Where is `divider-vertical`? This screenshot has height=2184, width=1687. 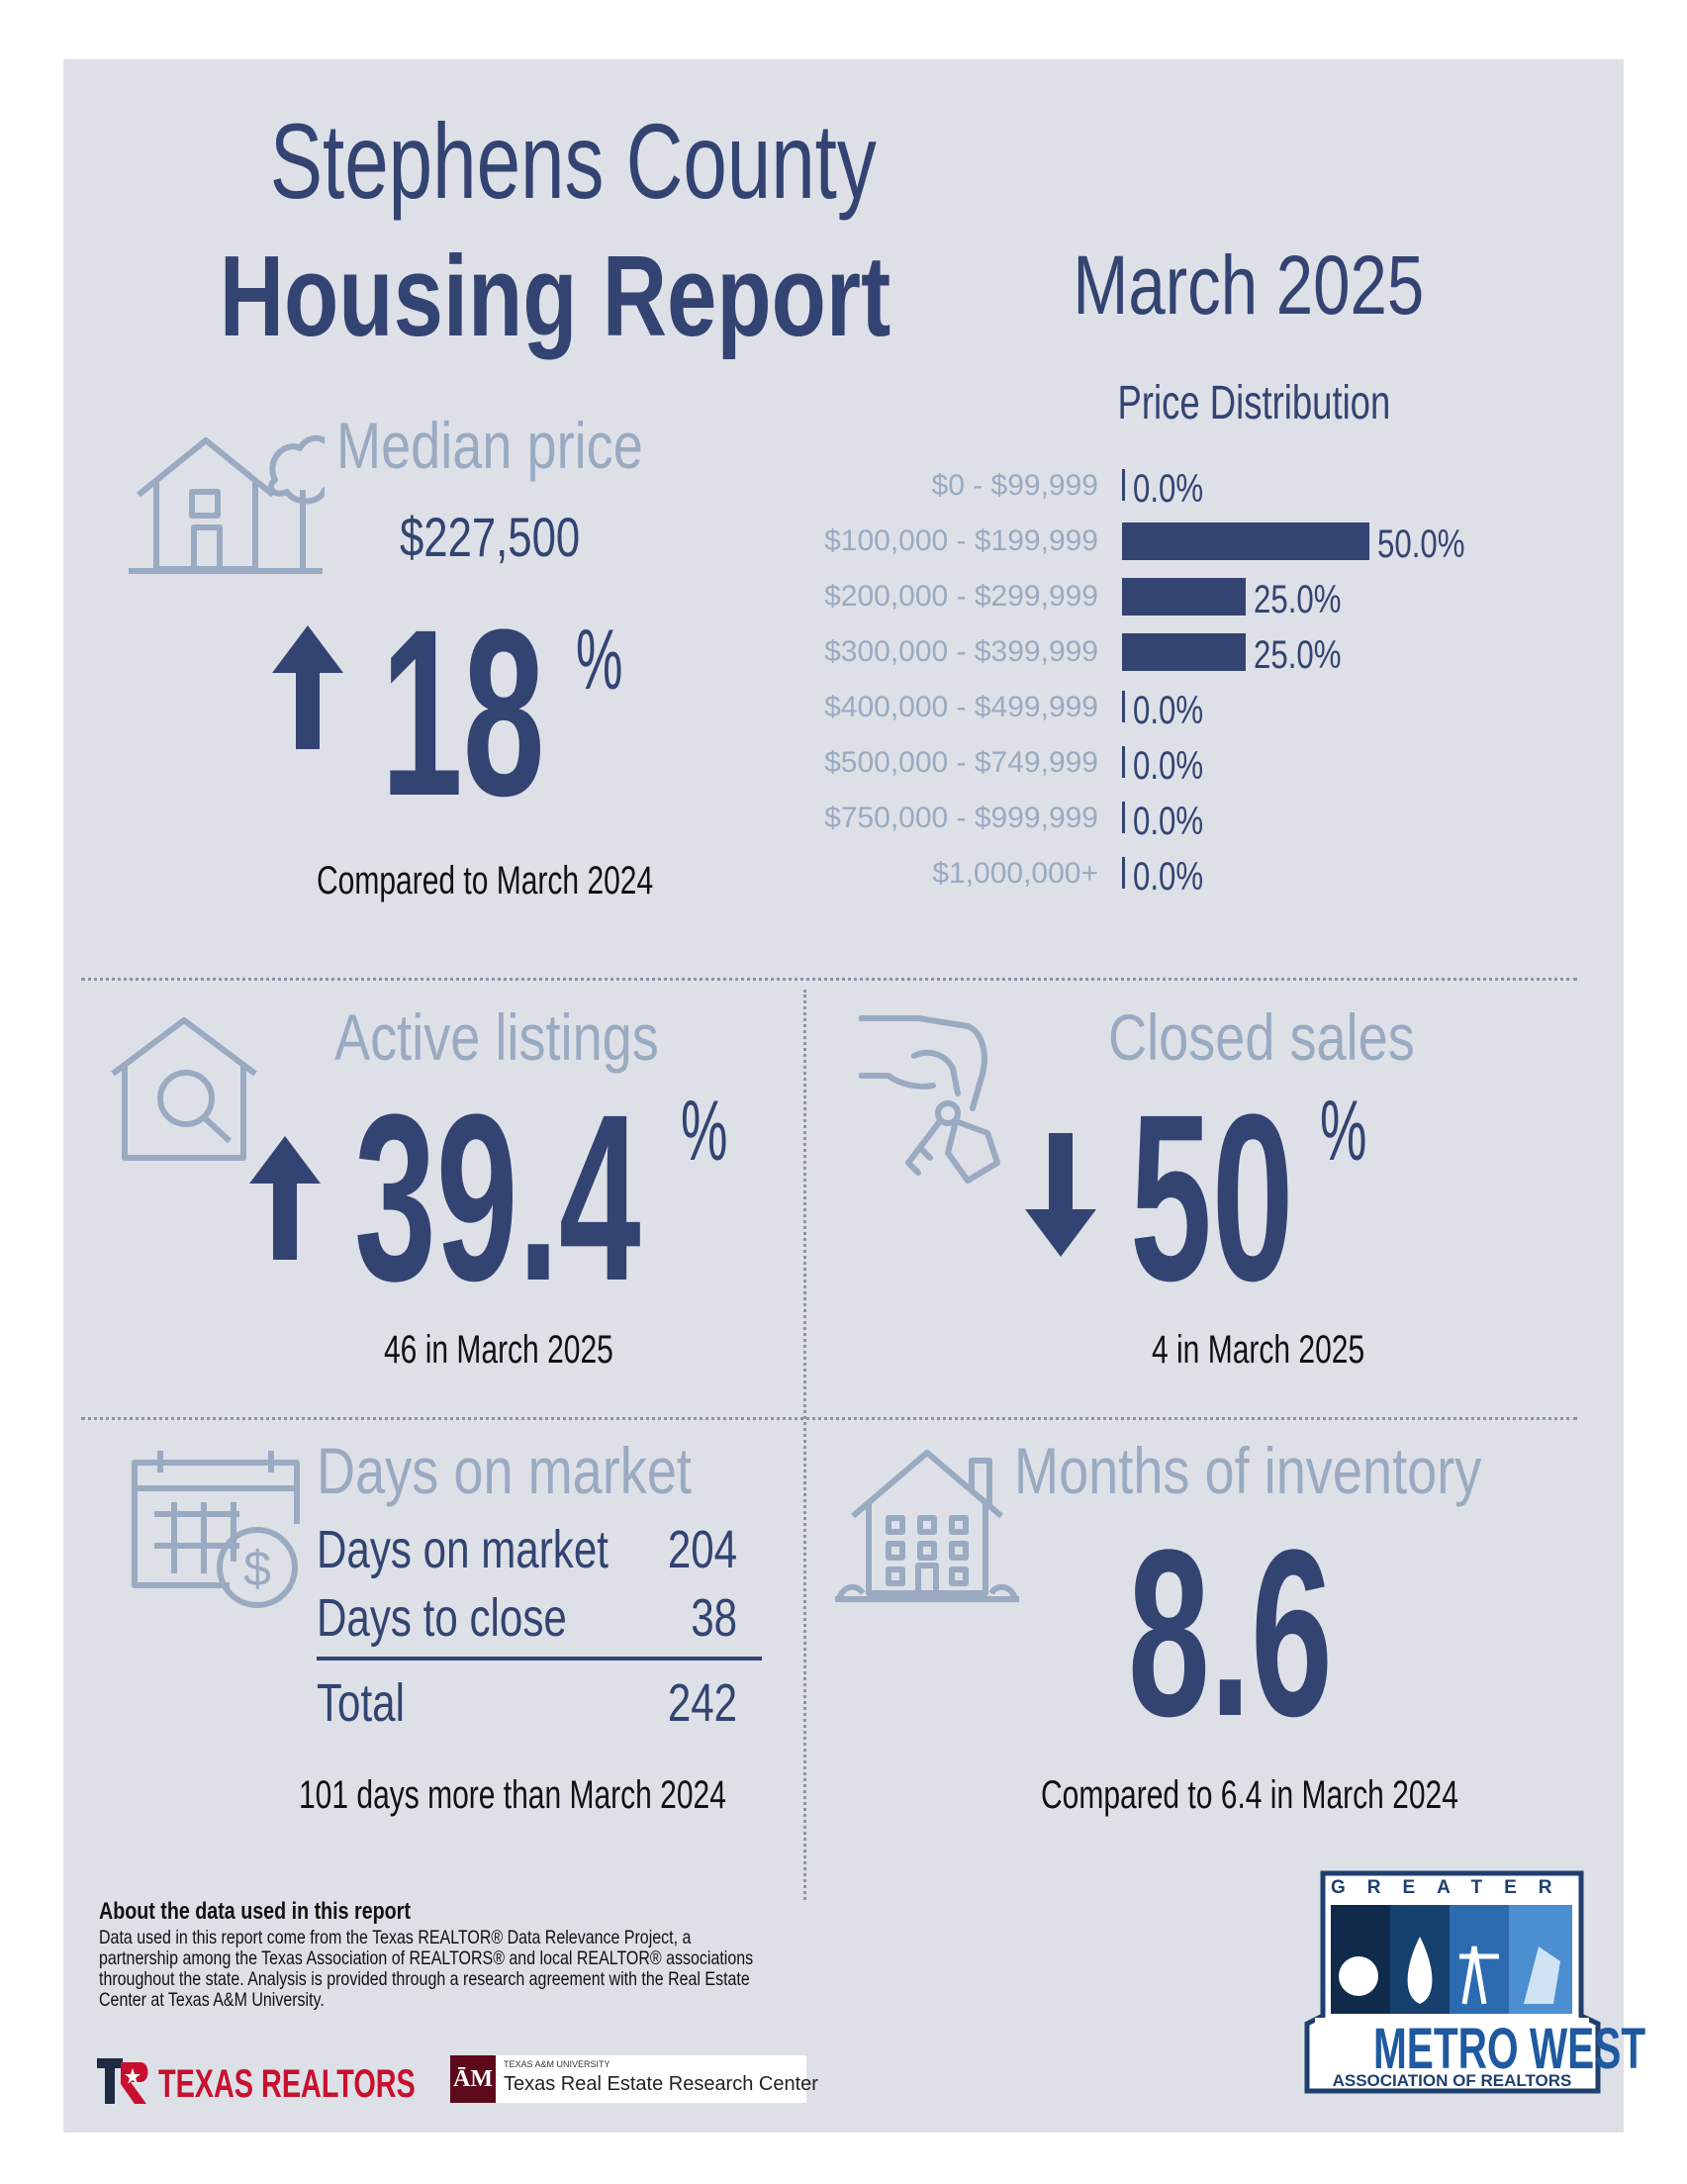 divider-vertical is located at coordinates (804, 1445).